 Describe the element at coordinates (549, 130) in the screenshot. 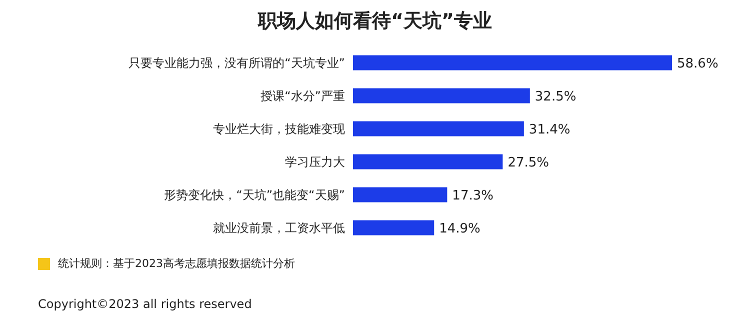

I see `data-label: 31.4%` at that location.